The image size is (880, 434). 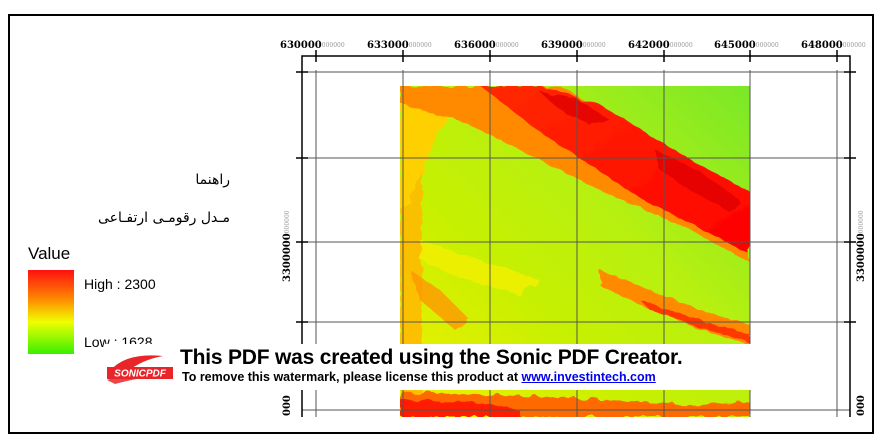 What do you see at coordinates (588, 377) in the screenshot?
I see `investintech-link: www.investintech.com` at bounding box center [588, 377].